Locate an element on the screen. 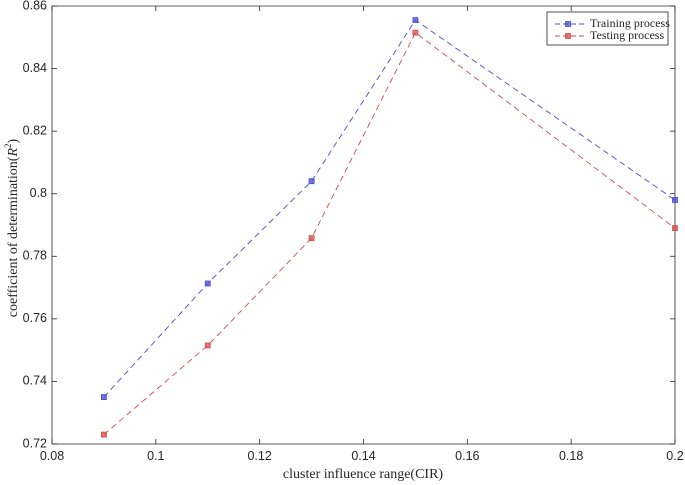 This screenshot has height=485, width=685. y-tick-label: 0.86 is located at coordinates (35, 6).